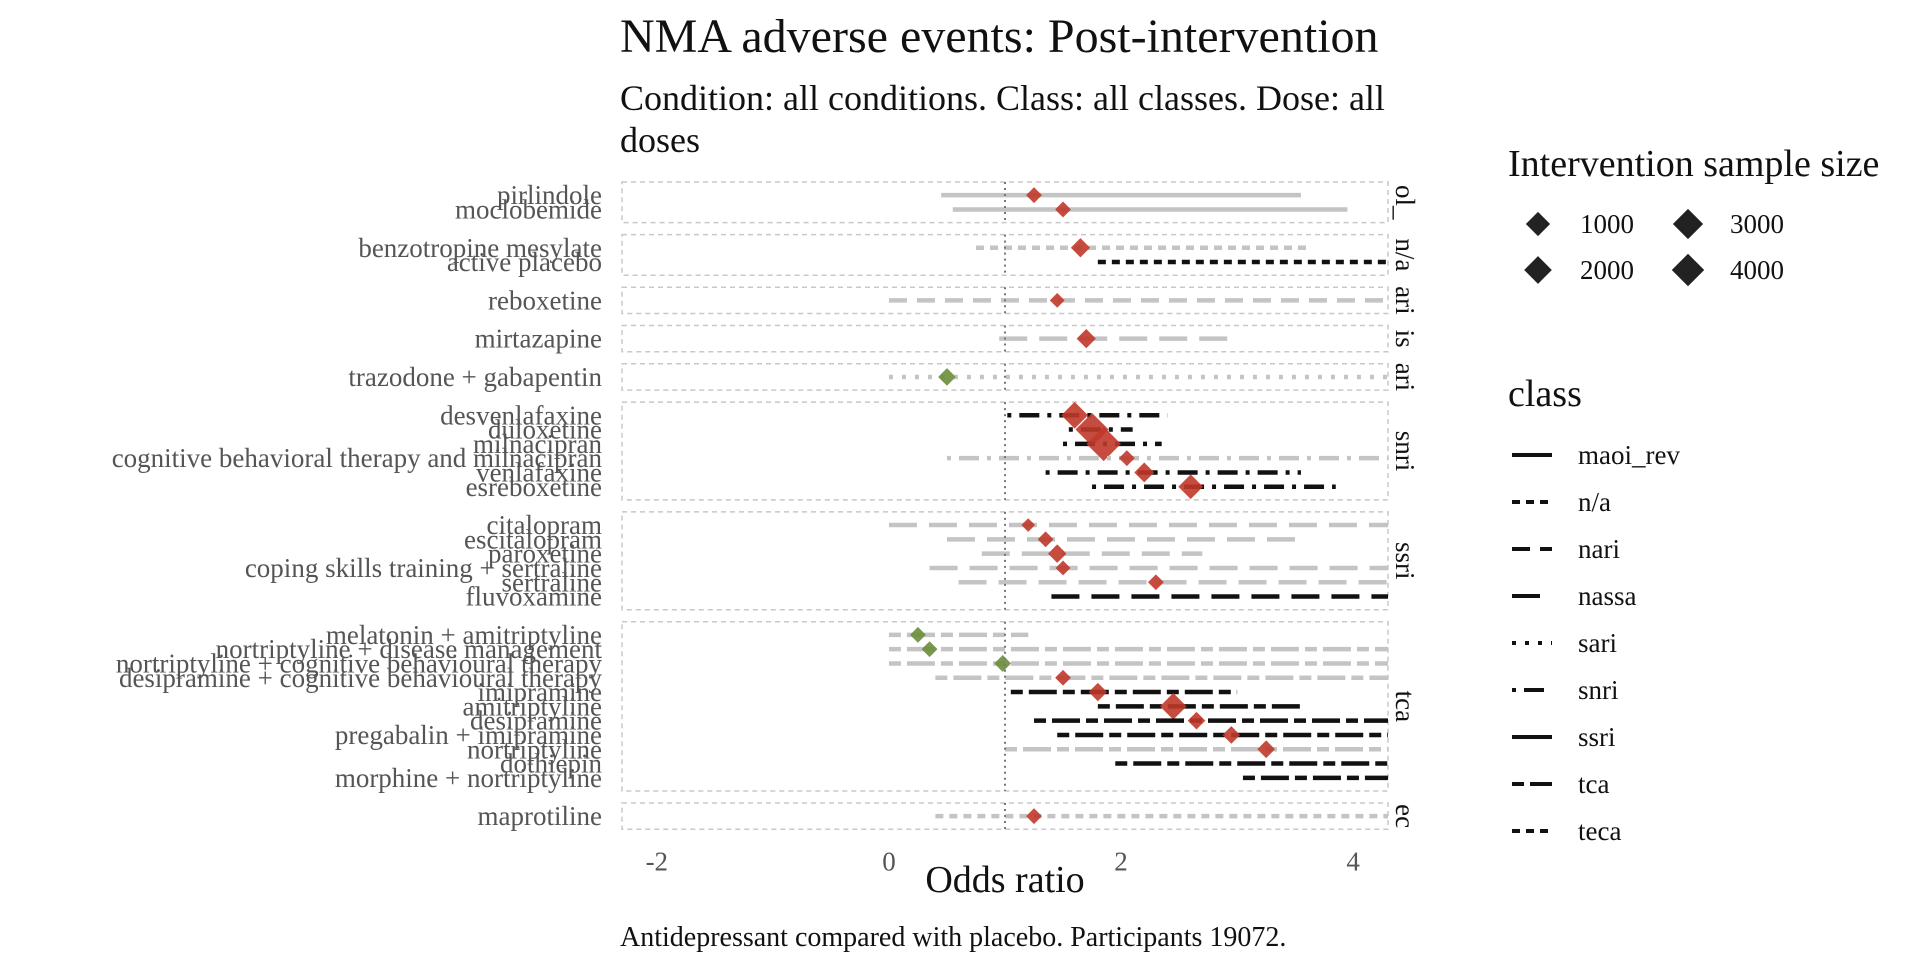 This screenshot has width=1920, height=960. I want to click on row-label: moclobemide, so click(528, 209).